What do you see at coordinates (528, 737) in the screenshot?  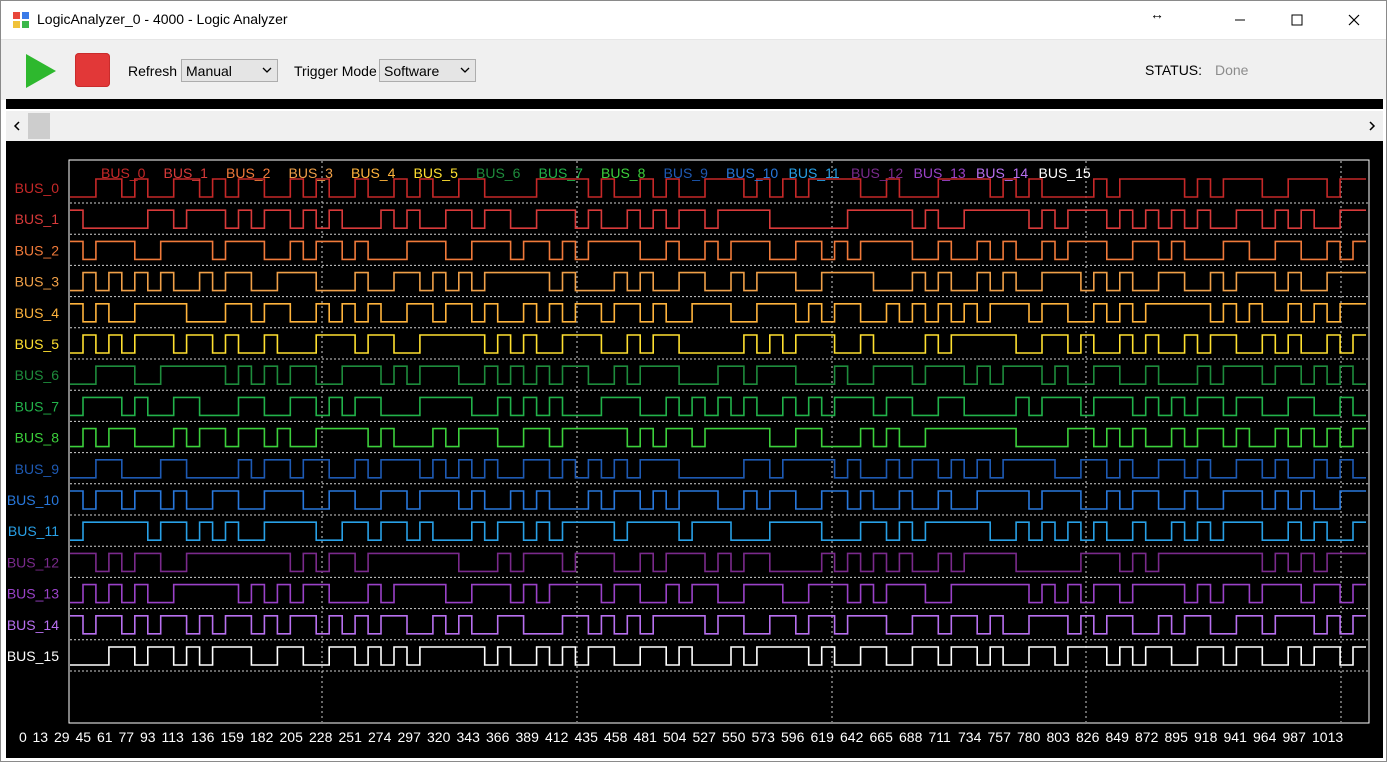 I see `x-axis-tick-label: 389` at bounding box center [528, 737].